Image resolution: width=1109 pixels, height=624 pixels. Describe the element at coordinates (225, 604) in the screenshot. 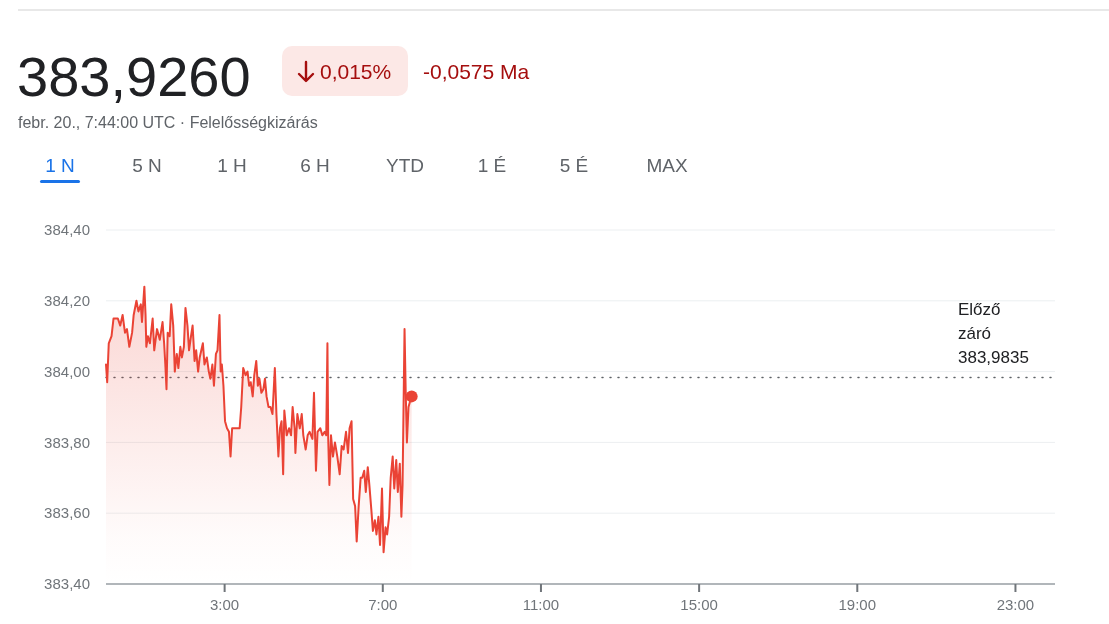

I see `x-tick-label: 3:00` at that location.